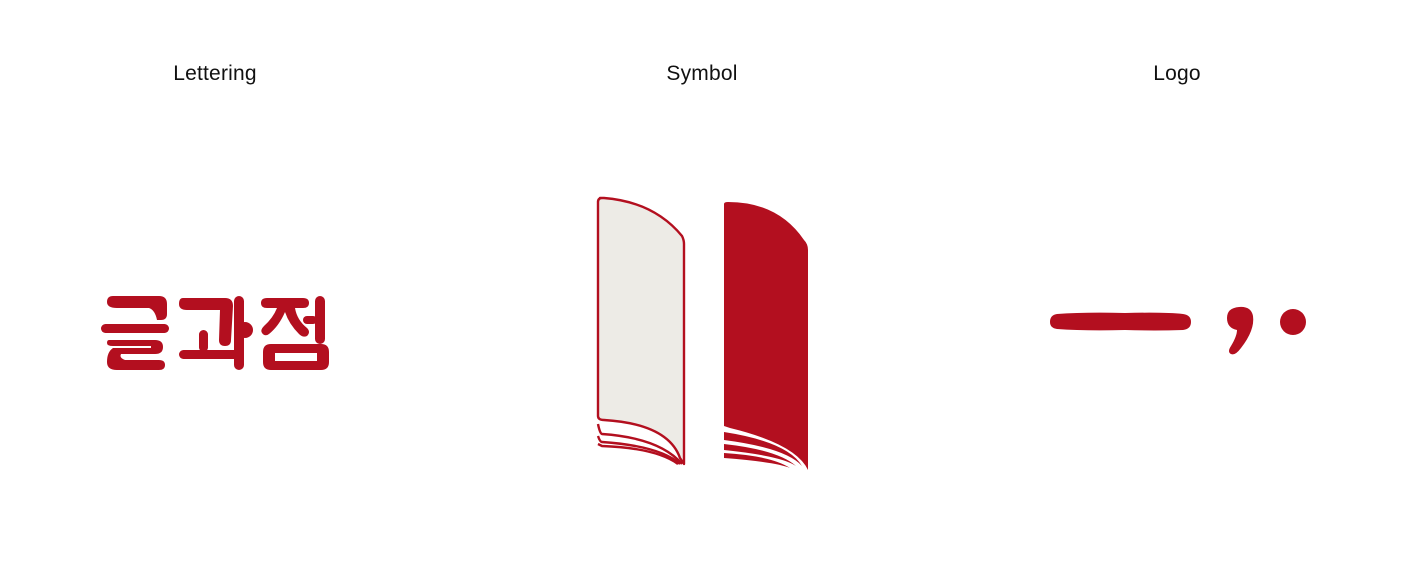  I want to click on right-page-shape, so click(766, 336).